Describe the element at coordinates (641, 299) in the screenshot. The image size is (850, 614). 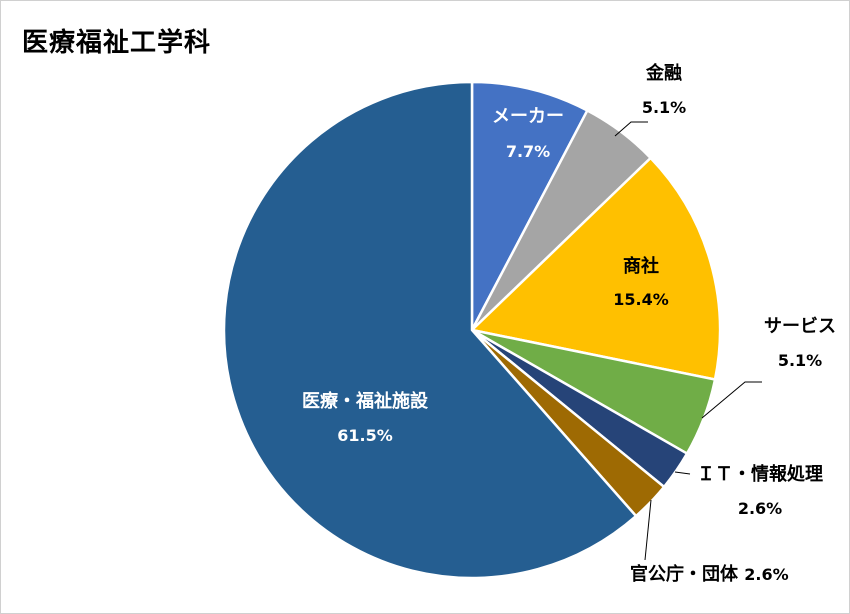
I see `slice-value-label: 15.4%` at that location.